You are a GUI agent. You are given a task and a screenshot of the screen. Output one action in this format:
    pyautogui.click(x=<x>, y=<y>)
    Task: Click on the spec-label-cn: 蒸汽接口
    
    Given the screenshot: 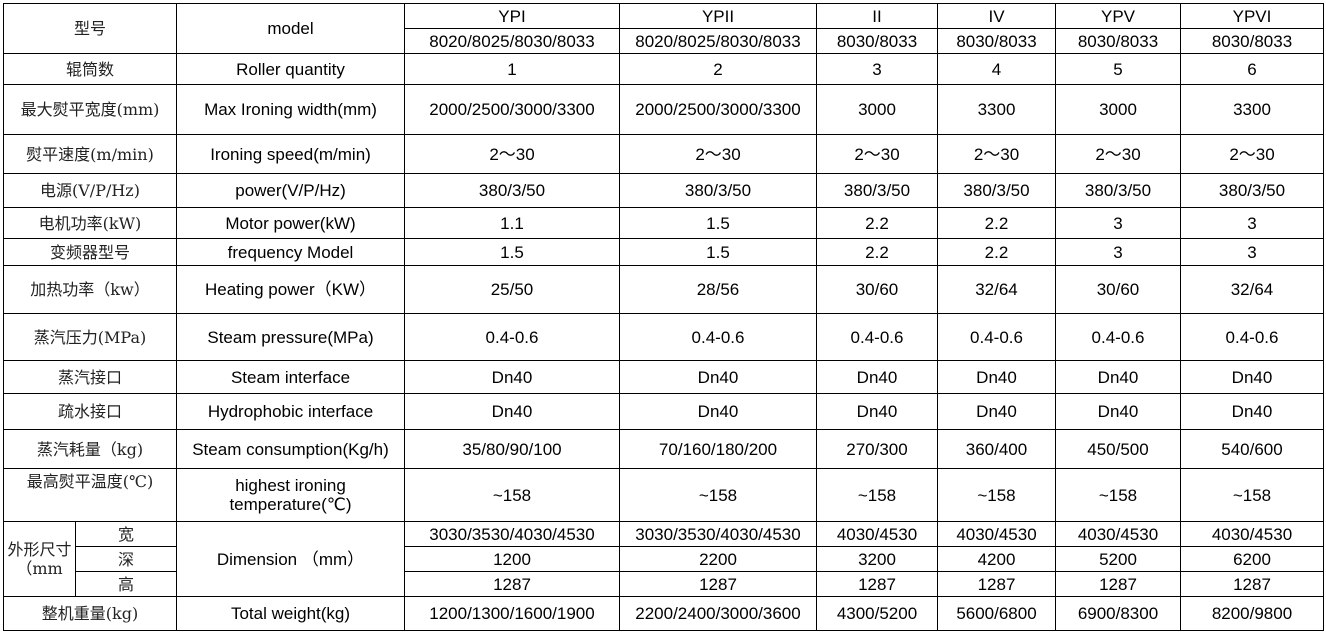 What is the action you would take?
    pyautogui.click(x=90, y=377)
    